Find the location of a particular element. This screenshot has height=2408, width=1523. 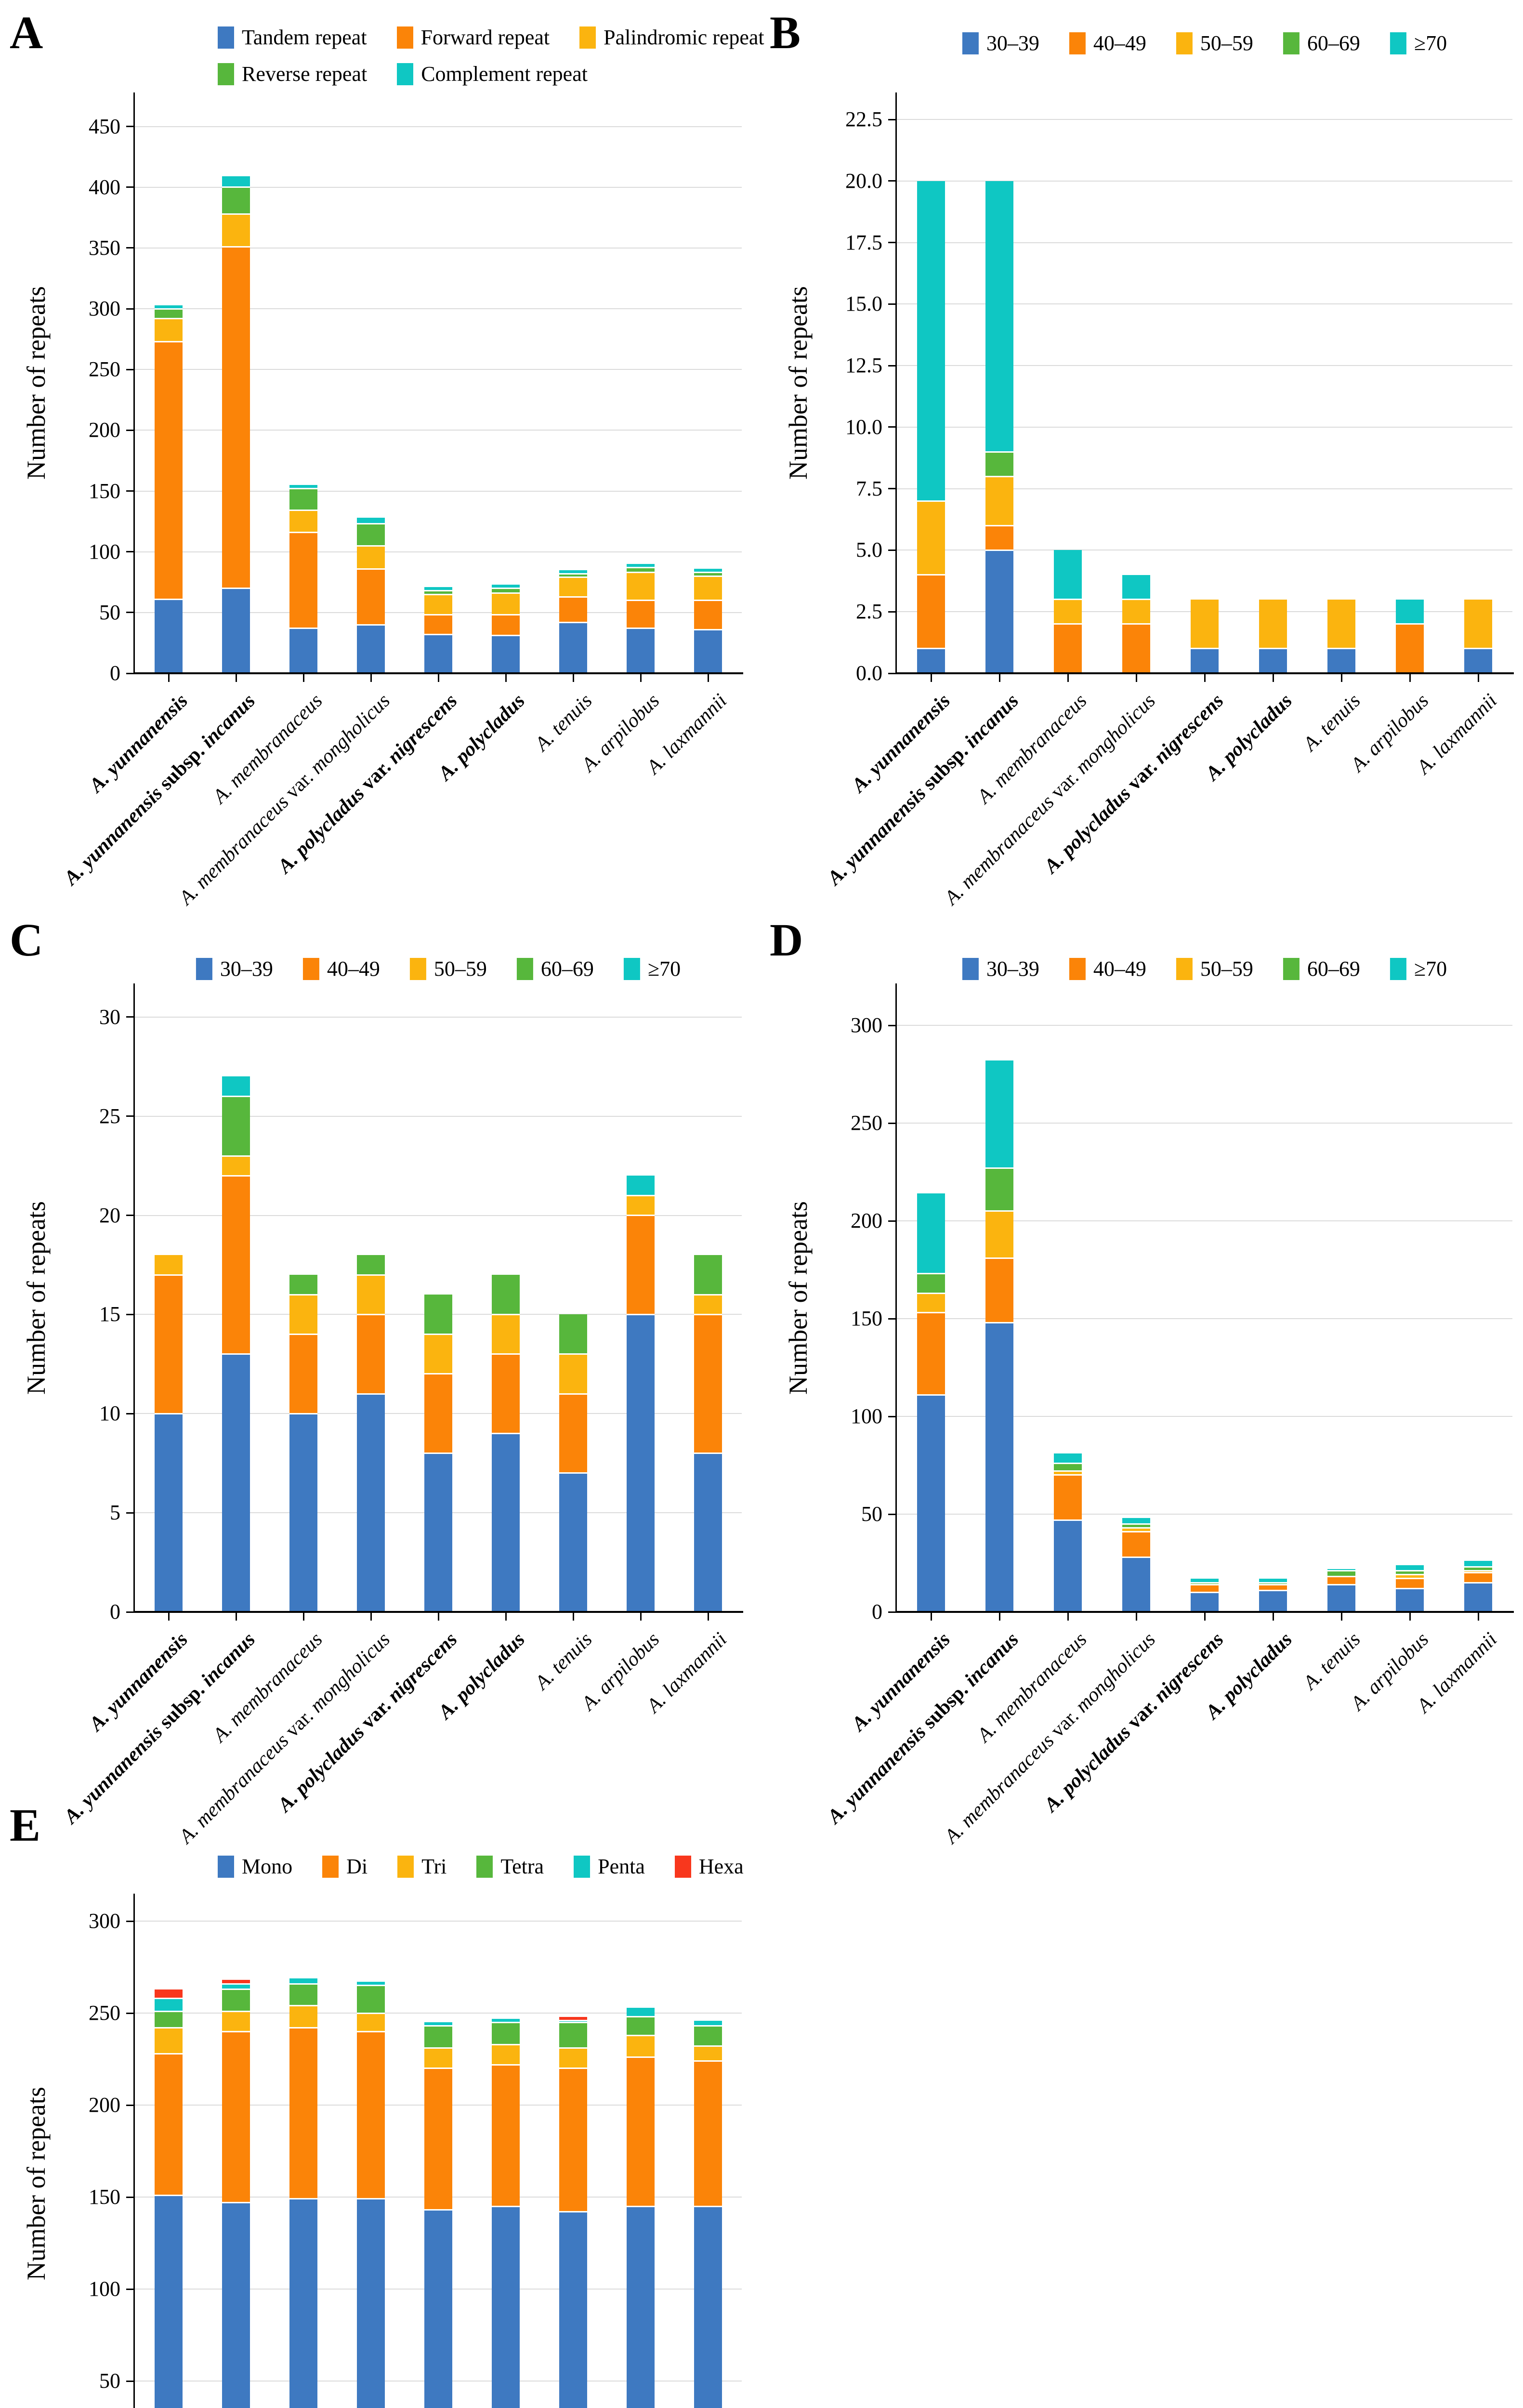

legend-label: Tetra is located at coordinates (522, 1866).